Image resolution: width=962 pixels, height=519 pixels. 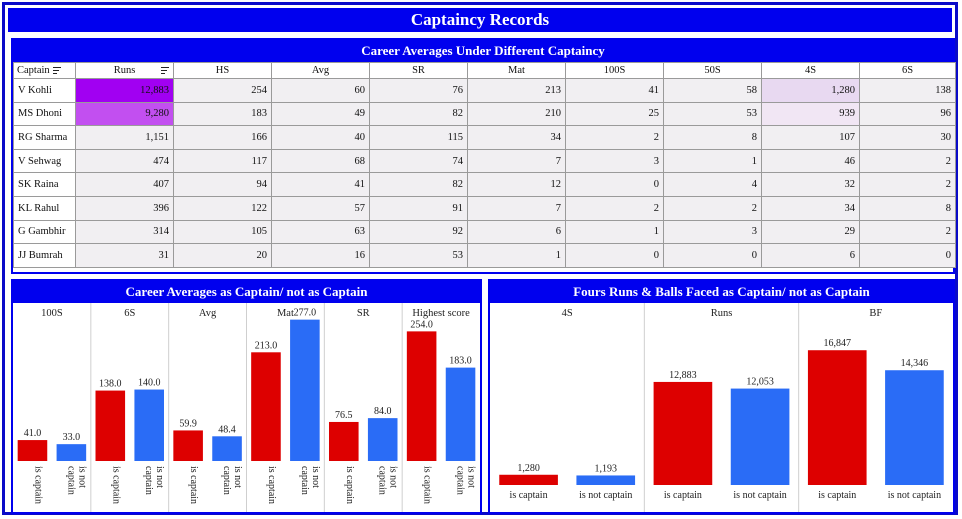 I want to click on table-cell-avg: 16, so click(x=320, y=255).